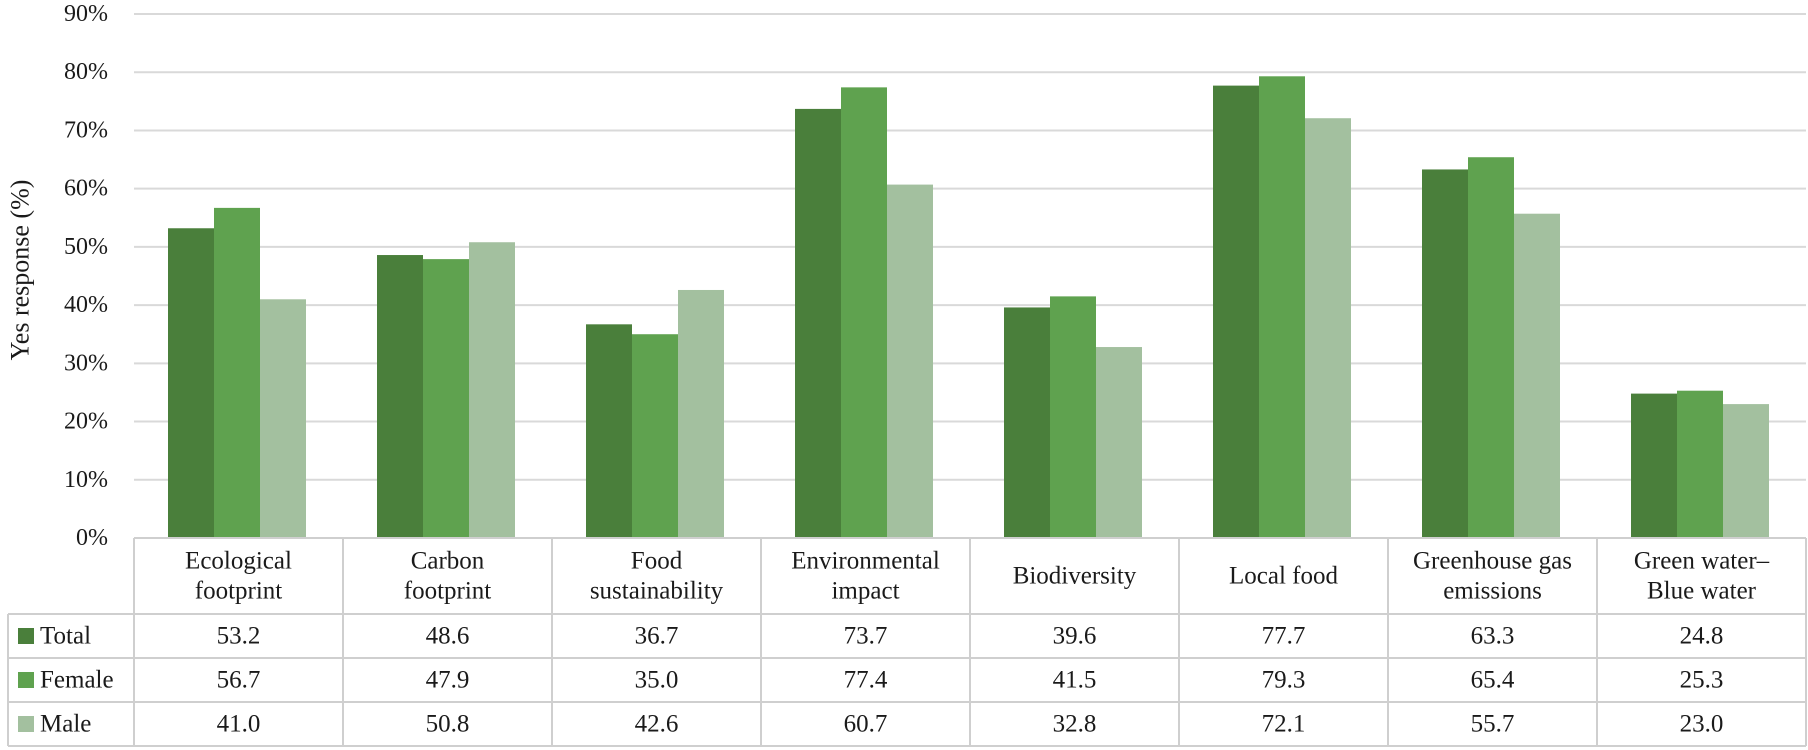 The width and height of the screenshot is (1808, 750). Describe the element at coordinates (239, 680) in the screenshot. I see `data-label-female: 56.7` at that location.